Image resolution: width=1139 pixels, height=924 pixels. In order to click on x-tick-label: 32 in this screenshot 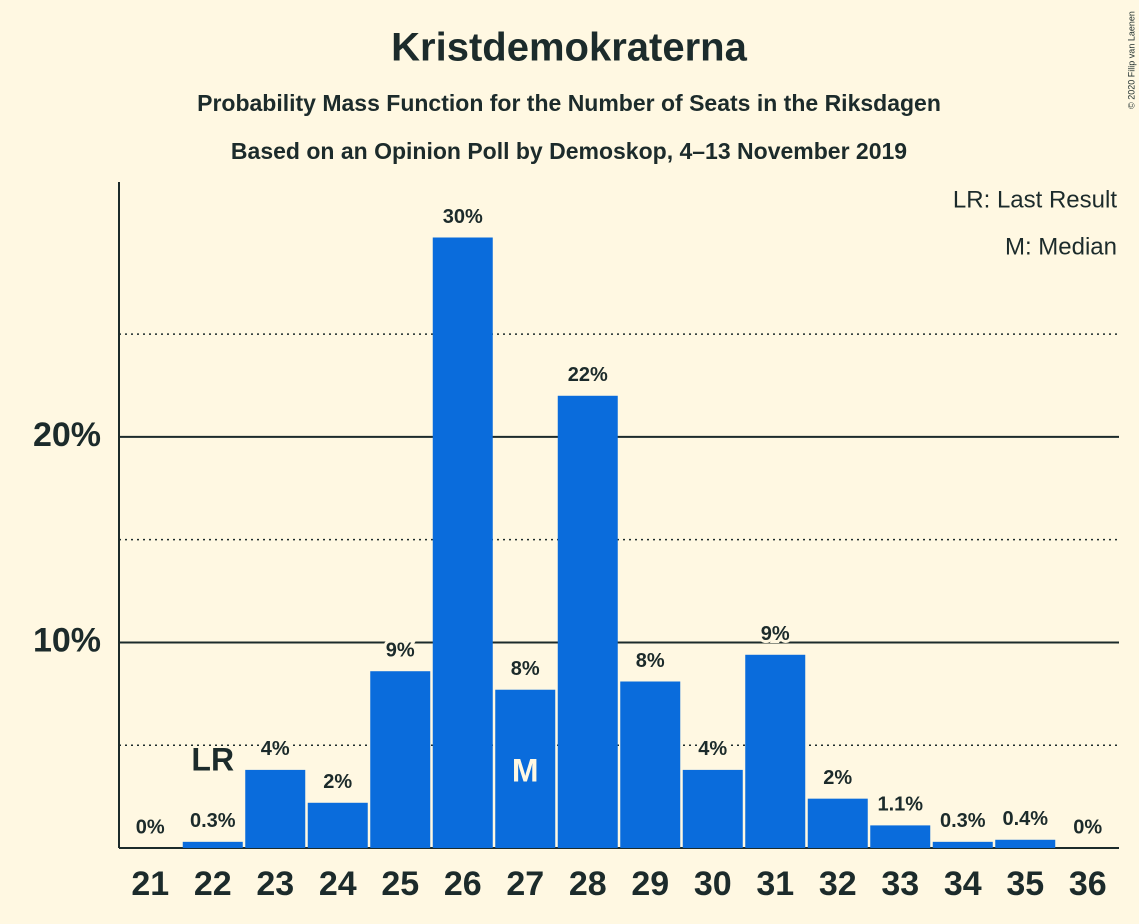, I will do `click(838, 884)`.